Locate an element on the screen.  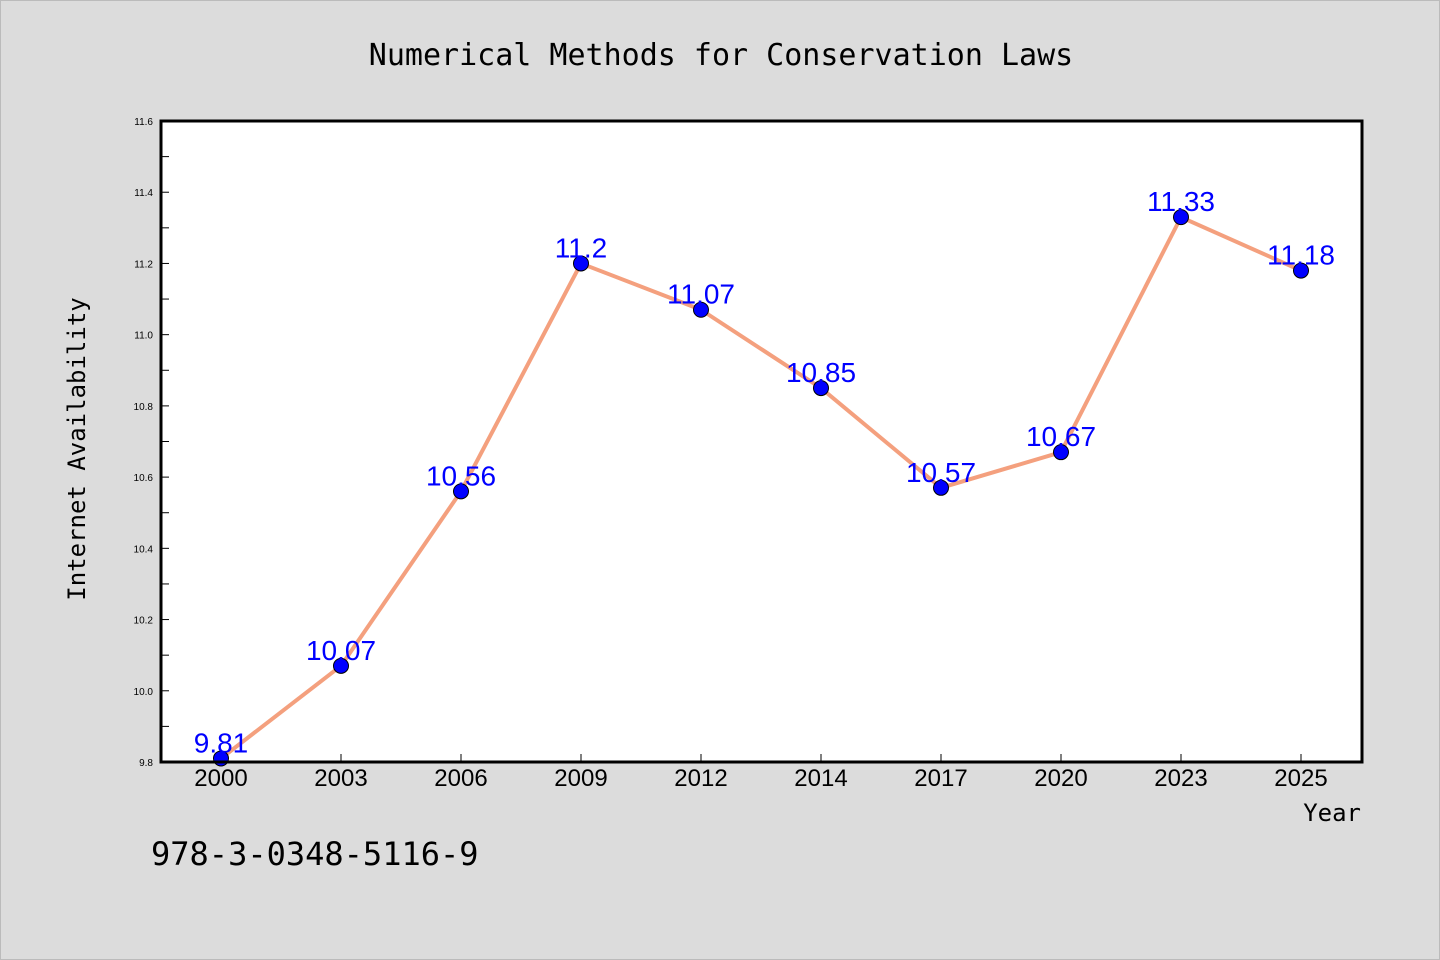
data-label: 11.18 is located at coordinates (1301, 255).